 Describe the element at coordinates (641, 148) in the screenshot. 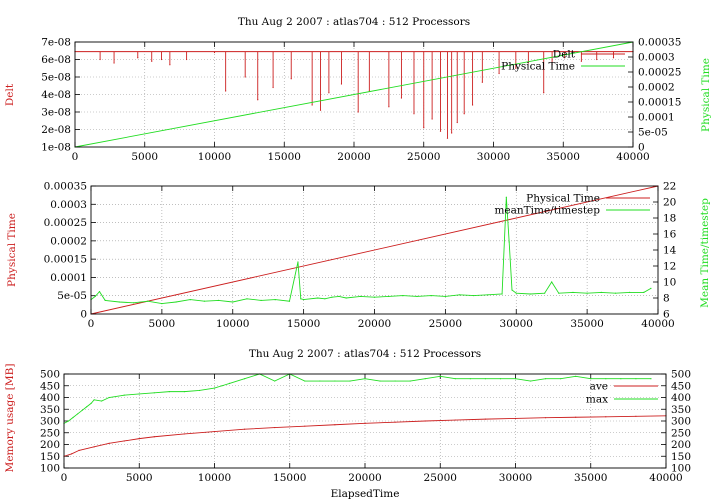

I see `y2-tick-label: 0` at that location.